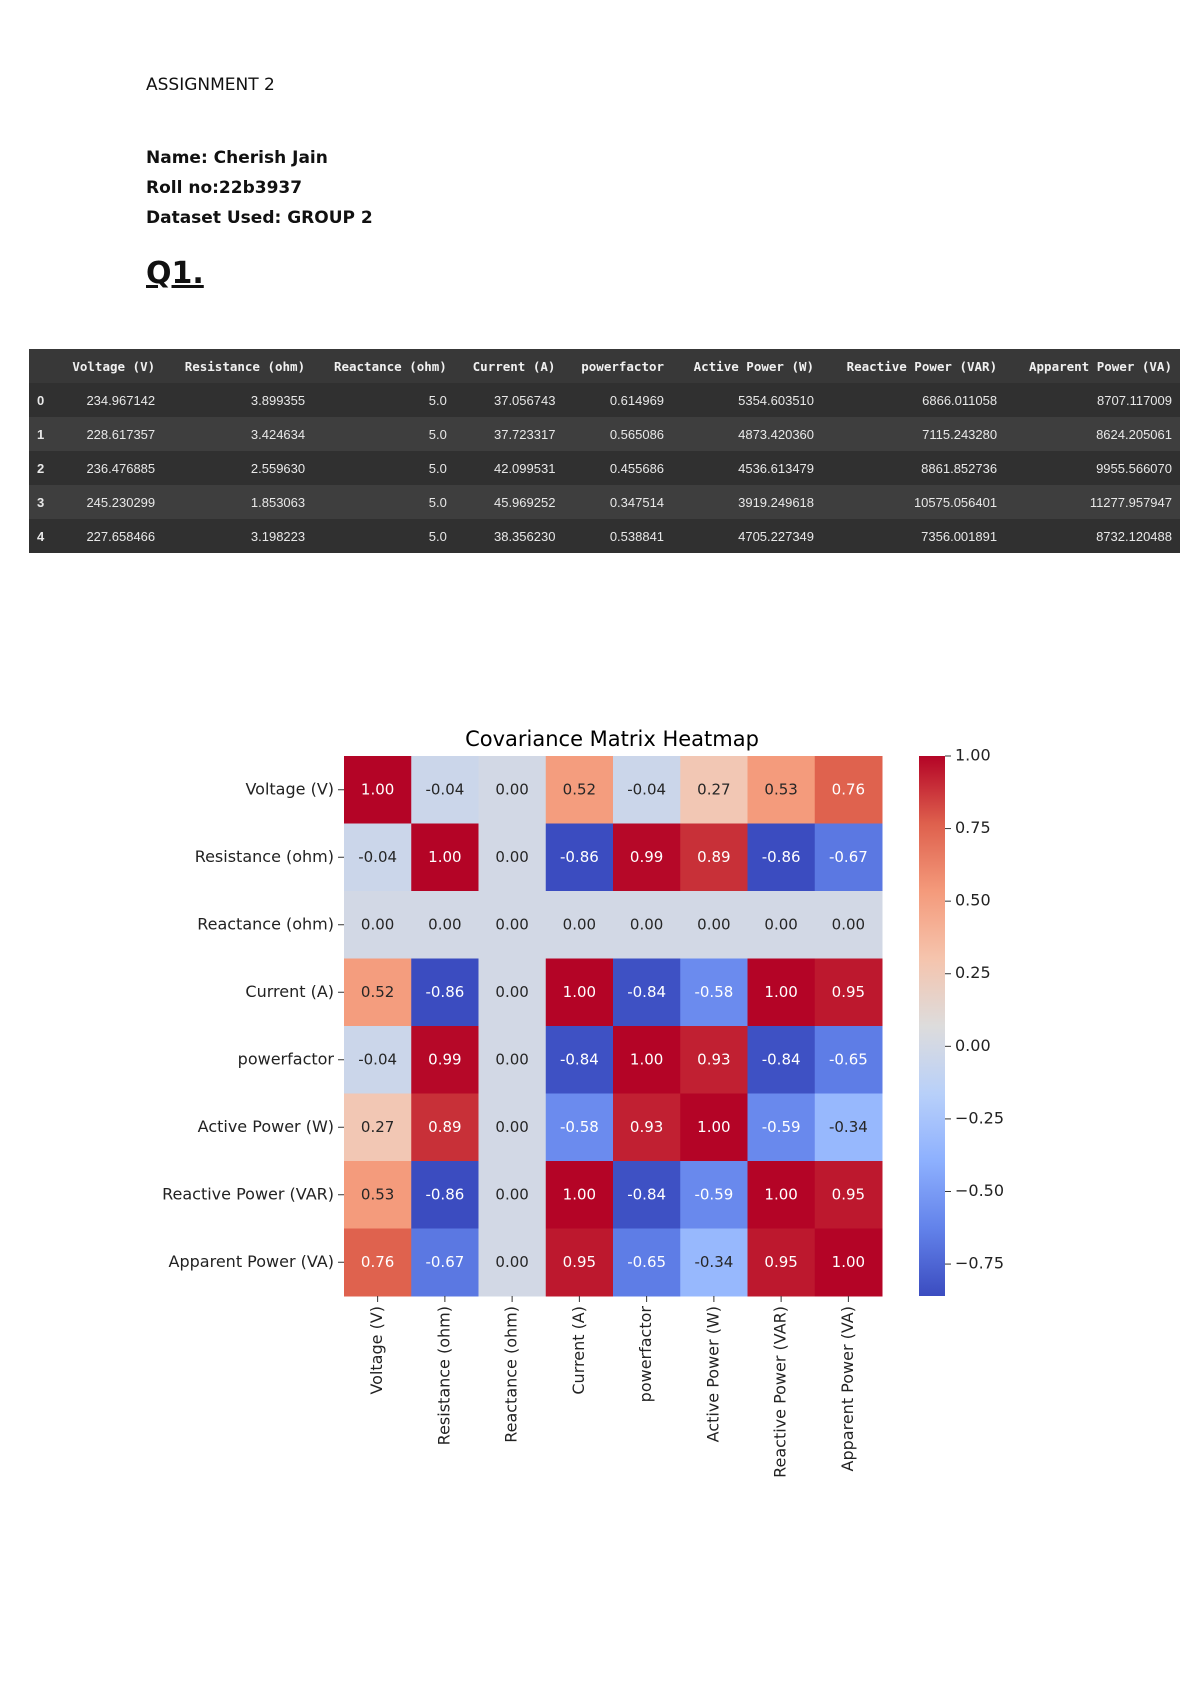 This screenshot has width=1200, height=1696. Describe the element at coordinates (41, 434) in the screenshot. I see `row-index: 1` at that location.